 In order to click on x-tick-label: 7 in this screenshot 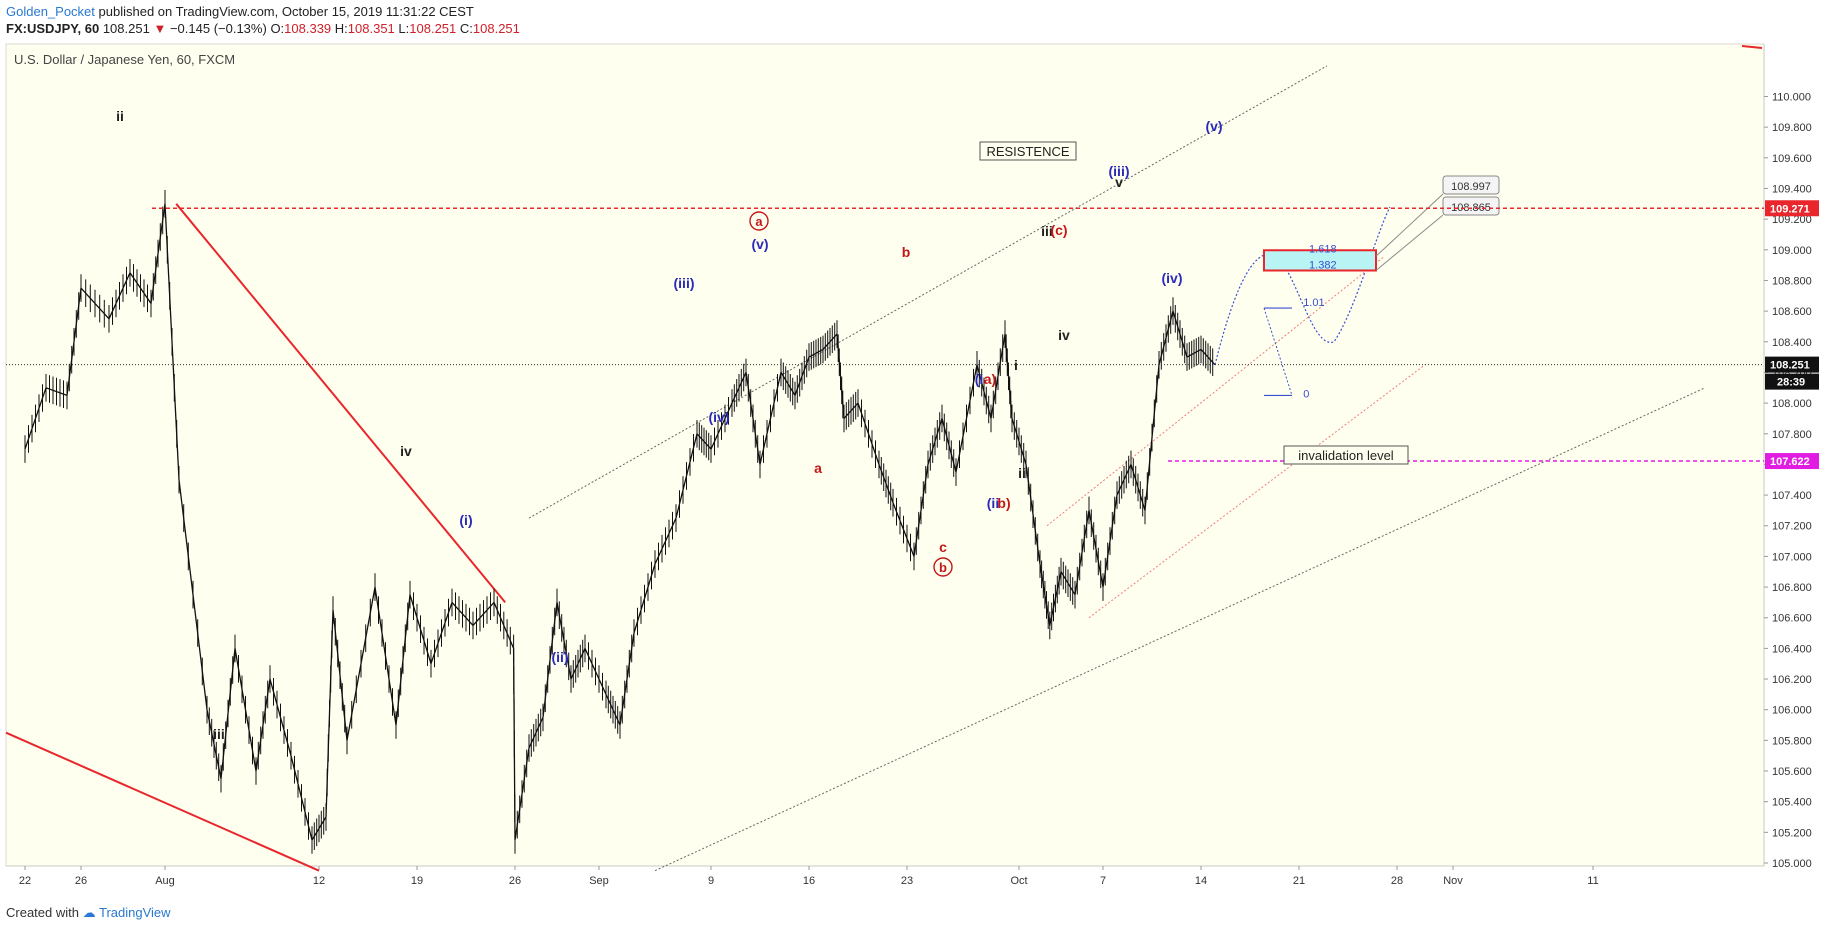, I will do `click(1103, 881)`.